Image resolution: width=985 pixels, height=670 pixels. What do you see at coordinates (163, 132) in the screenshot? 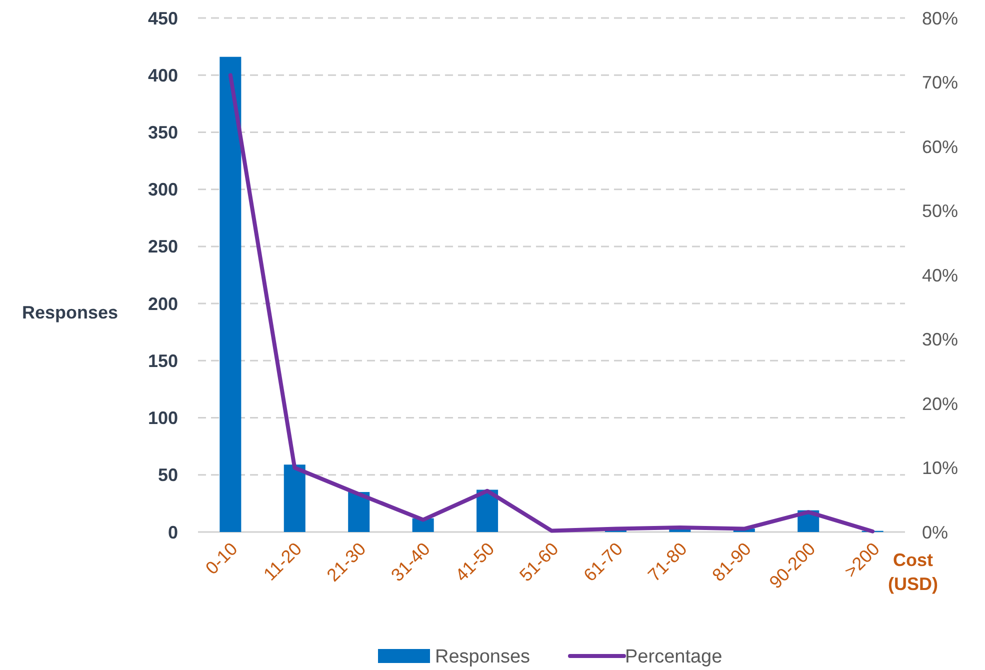
I see `y-tick-label: 350` at bounding box center [163, 132].